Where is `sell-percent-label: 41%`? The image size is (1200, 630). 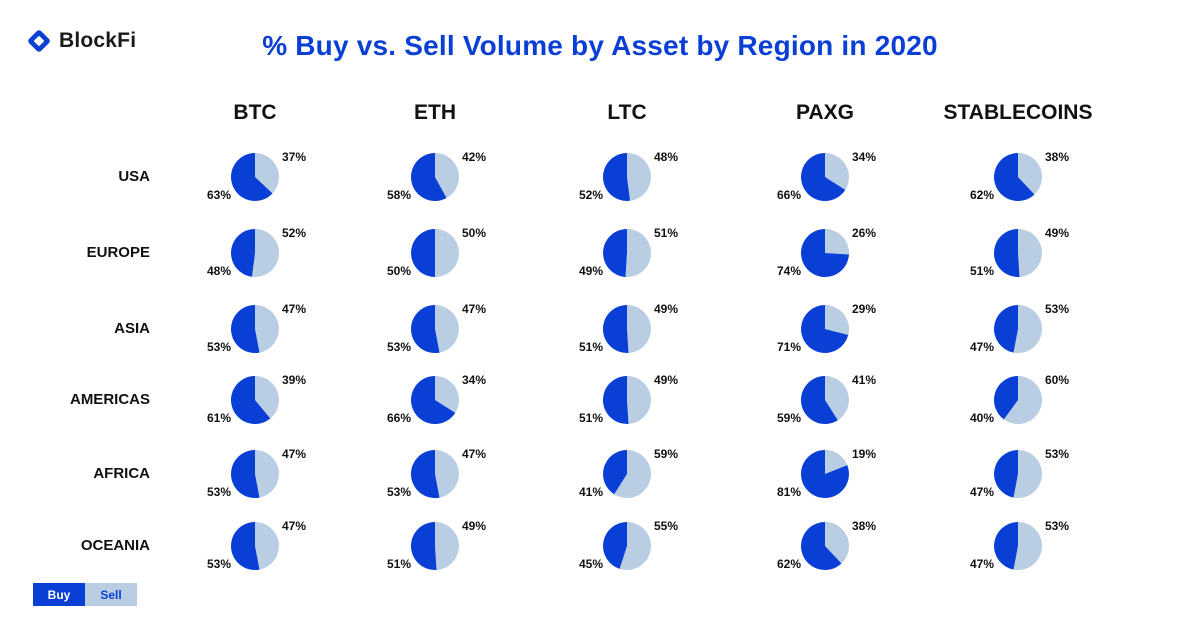 sell-percent-label: 41% is located at coordinates (864, 380).